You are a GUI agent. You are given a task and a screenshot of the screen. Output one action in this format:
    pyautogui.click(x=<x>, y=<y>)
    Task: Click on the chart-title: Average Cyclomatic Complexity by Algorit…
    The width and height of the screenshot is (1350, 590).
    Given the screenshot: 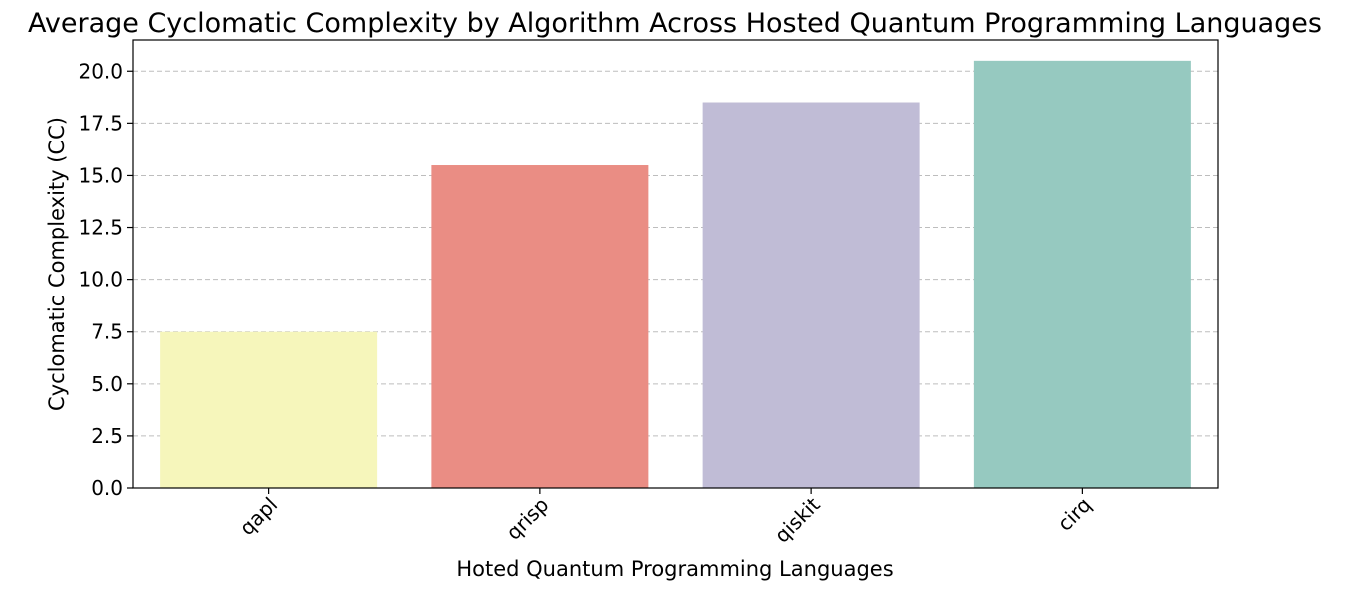 What is the action you would take?
    pyautogui.click(x=675, y=23)
    